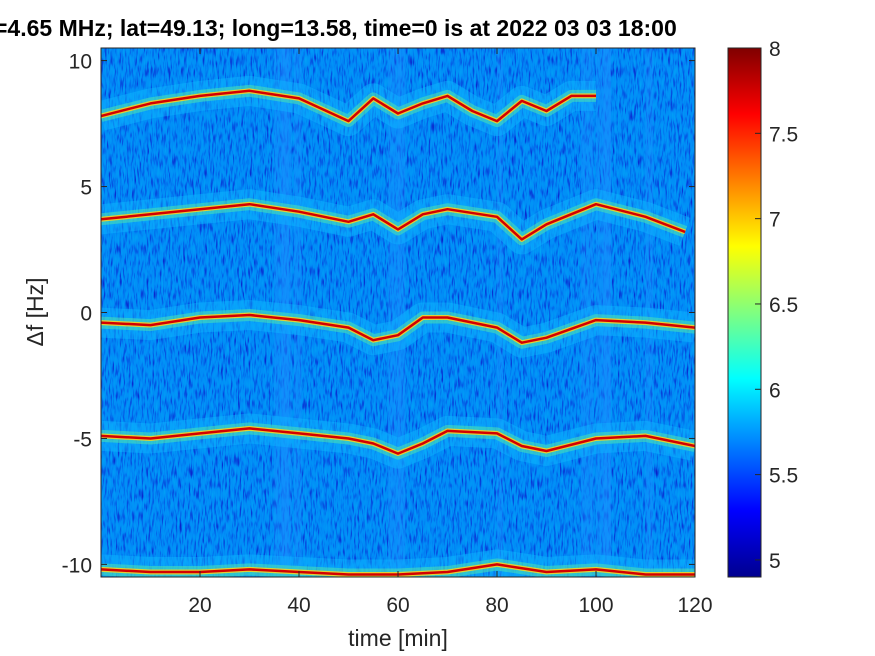 The width and height of the screenshot is (875, 656). Describe the element at coordinates (398, 638) in the screenshot. I see `x-axis-label: time [min]` at that location.